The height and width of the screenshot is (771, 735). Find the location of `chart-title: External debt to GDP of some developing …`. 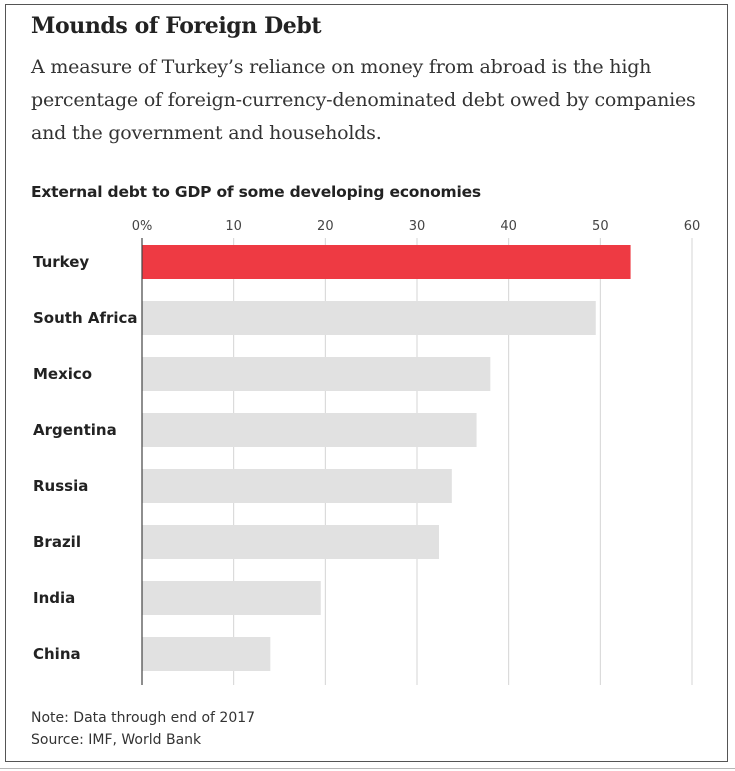

chart-title: External debt to GDP of some developing … is located at coordinates (256, 192).